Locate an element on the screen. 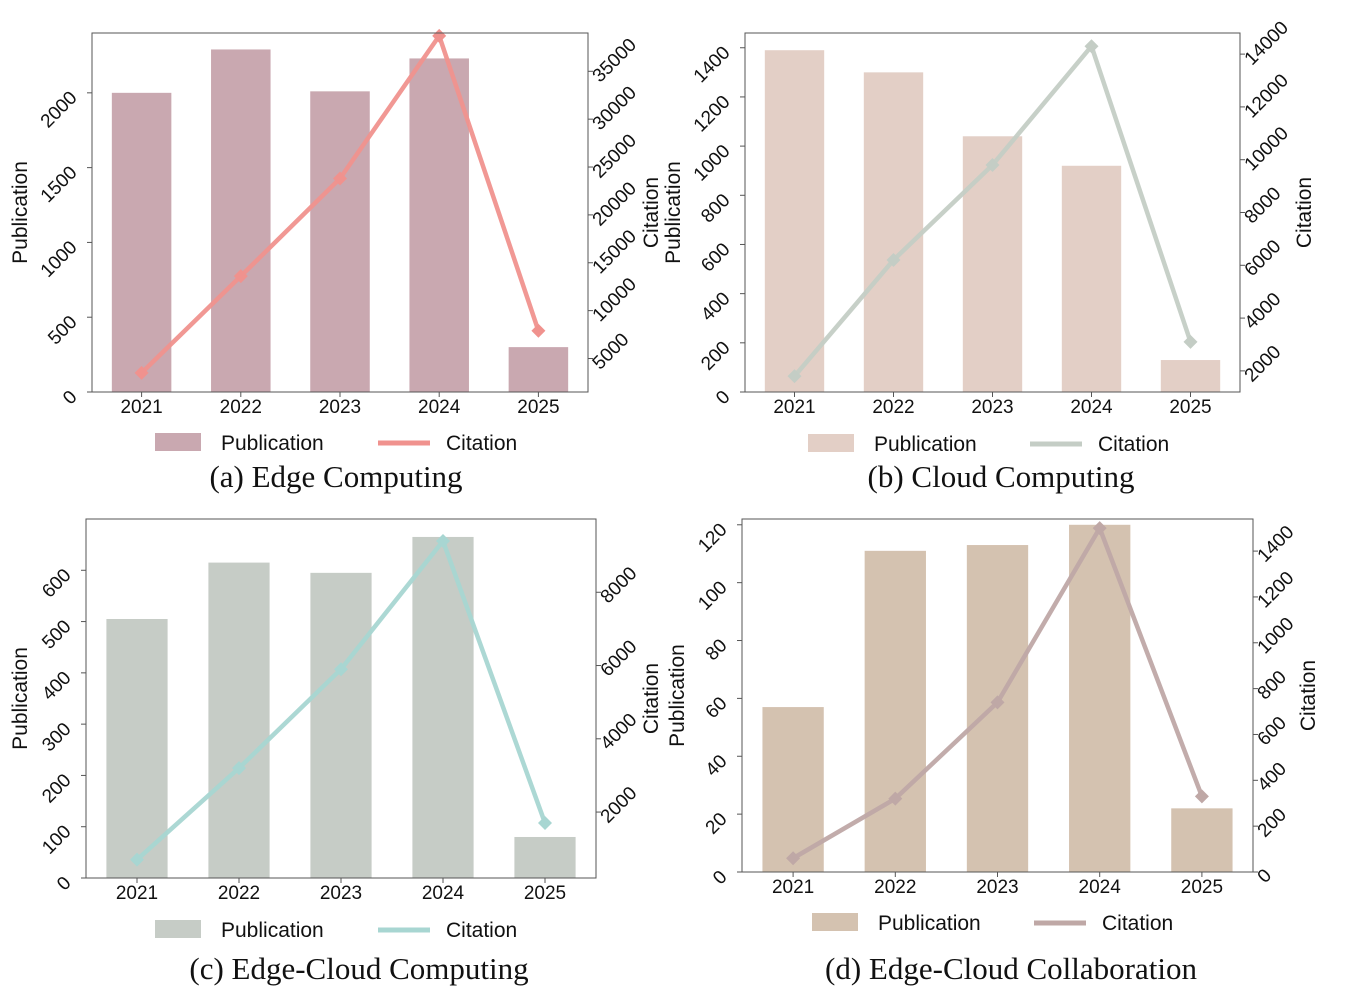  y2-tick-label: 14000 is located at coordinates (1267, 43).